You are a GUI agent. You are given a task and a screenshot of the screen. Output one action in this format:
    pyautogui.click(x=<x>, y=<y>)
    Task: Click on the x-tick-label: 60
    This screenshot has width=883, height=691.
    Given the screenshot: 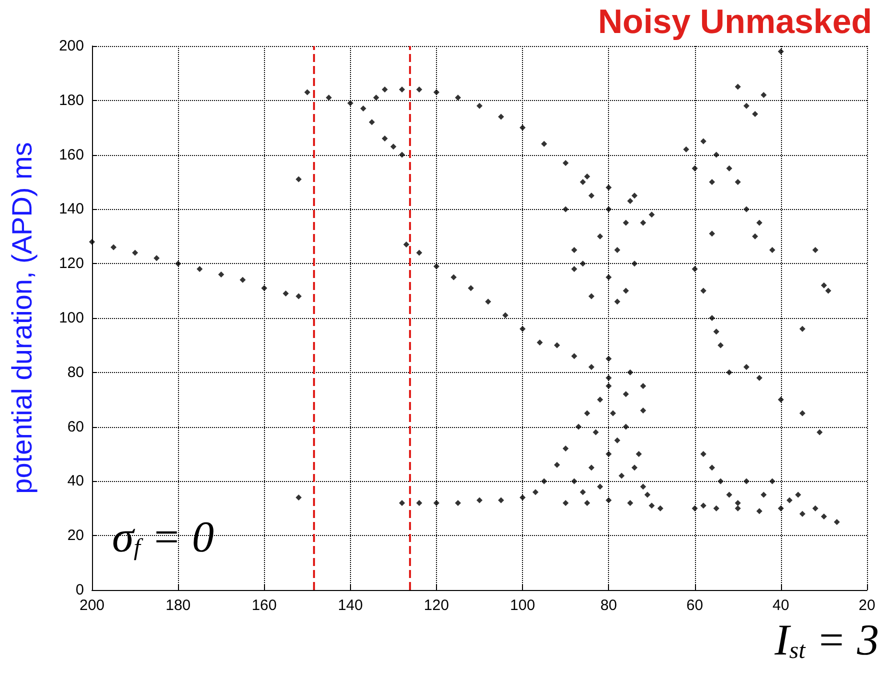 What is the action you would take?
    pyautogui.click(x=695, y=605)
    